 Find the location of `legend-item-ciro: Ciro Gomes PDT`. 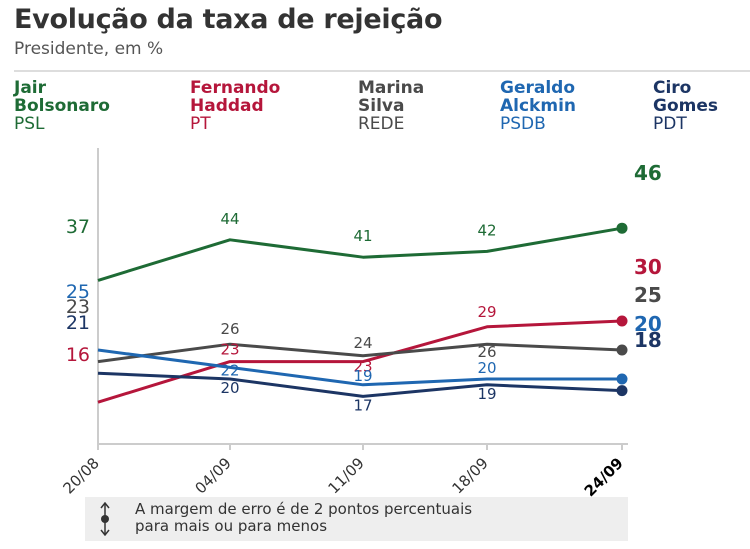

legend-item-ciro: Ciro Gomes PDT is located at coordinates (700, 106).